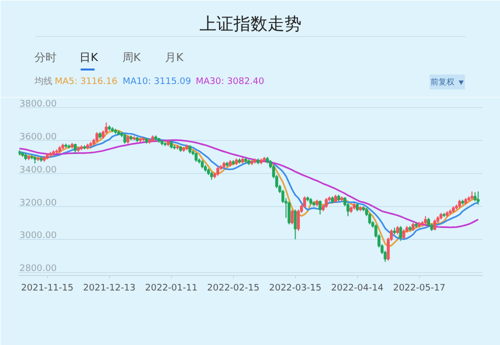 This screenshot has height=345, width=500. I want to click on x-tick-label: 2022-01-11, so click(171, 289).